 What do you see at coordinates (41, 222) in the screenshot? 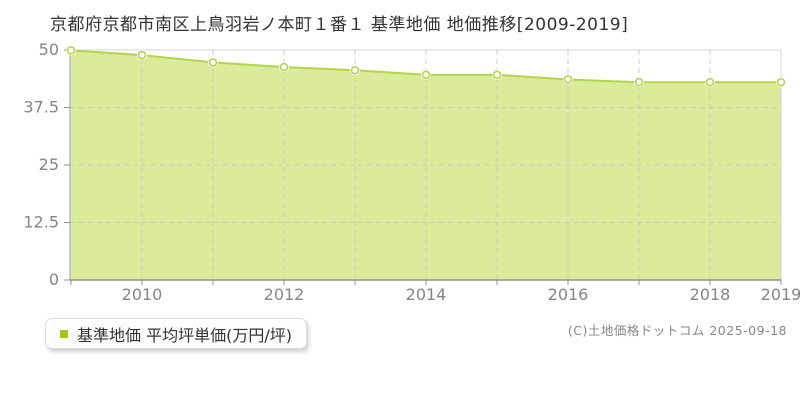
I see `y-tick-label: 12.5` at bounding box center [41, 222].